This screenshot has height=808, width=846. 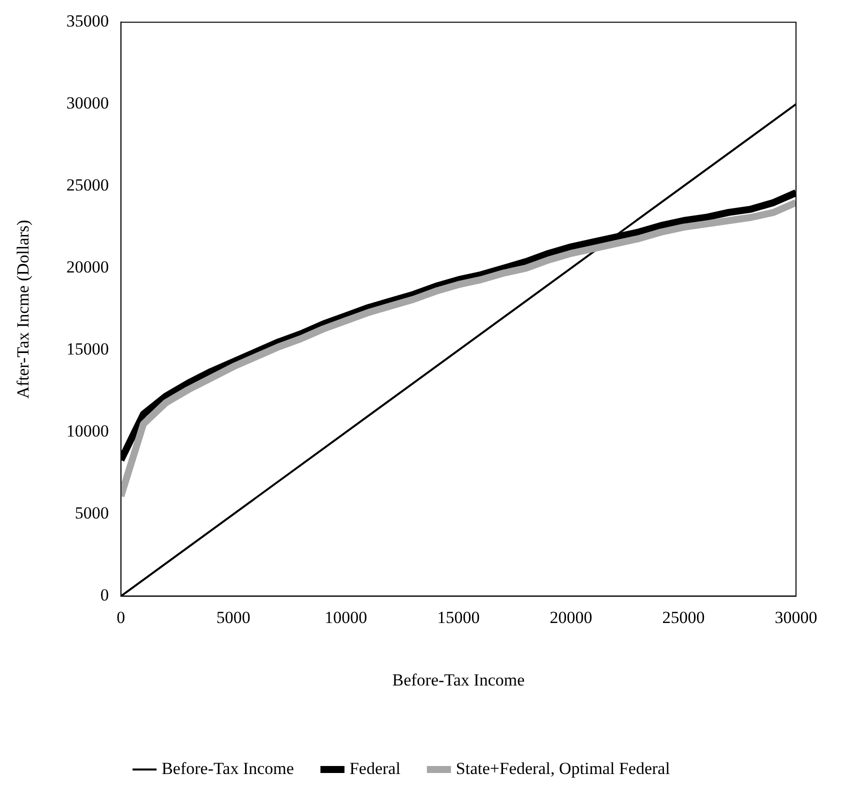 I want to click on x-tick-label: 10000, so click(x=346, y=617).